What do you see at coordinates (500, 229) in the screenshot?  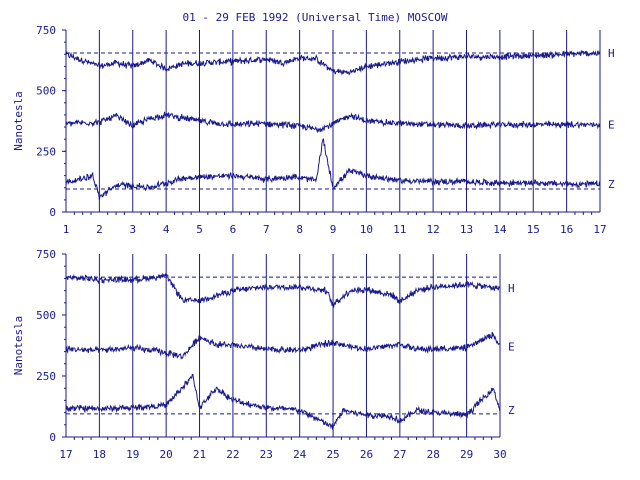 I see `x-tick-label: 14` at bounding box center [500, 229].